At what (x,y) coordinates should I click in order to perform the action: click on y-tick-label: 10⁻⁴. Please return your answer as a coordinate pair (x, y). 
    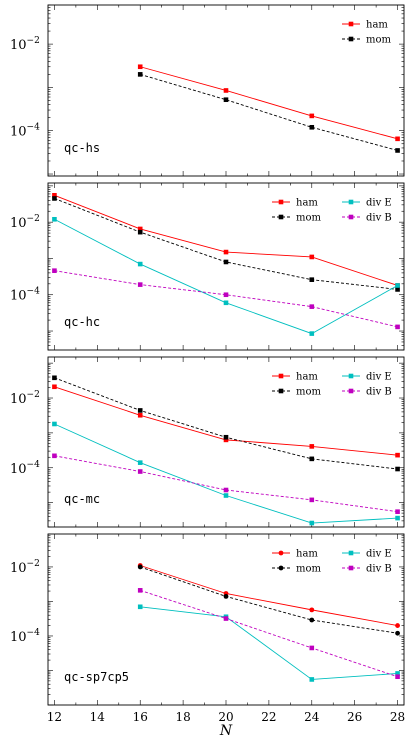
    Looking at the image, I should click on (25, 468).